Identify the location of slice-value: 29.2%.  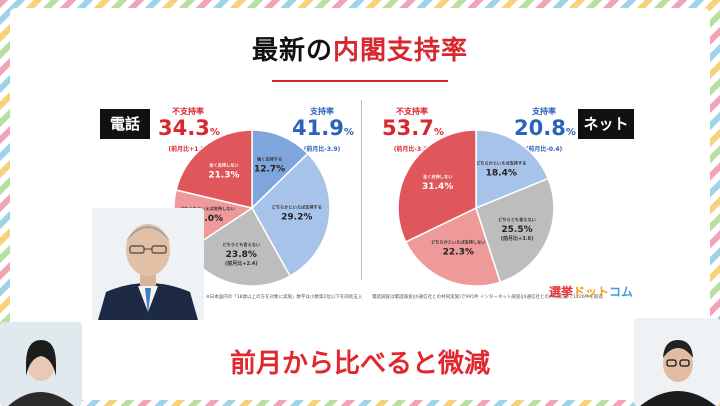
(296, 218).